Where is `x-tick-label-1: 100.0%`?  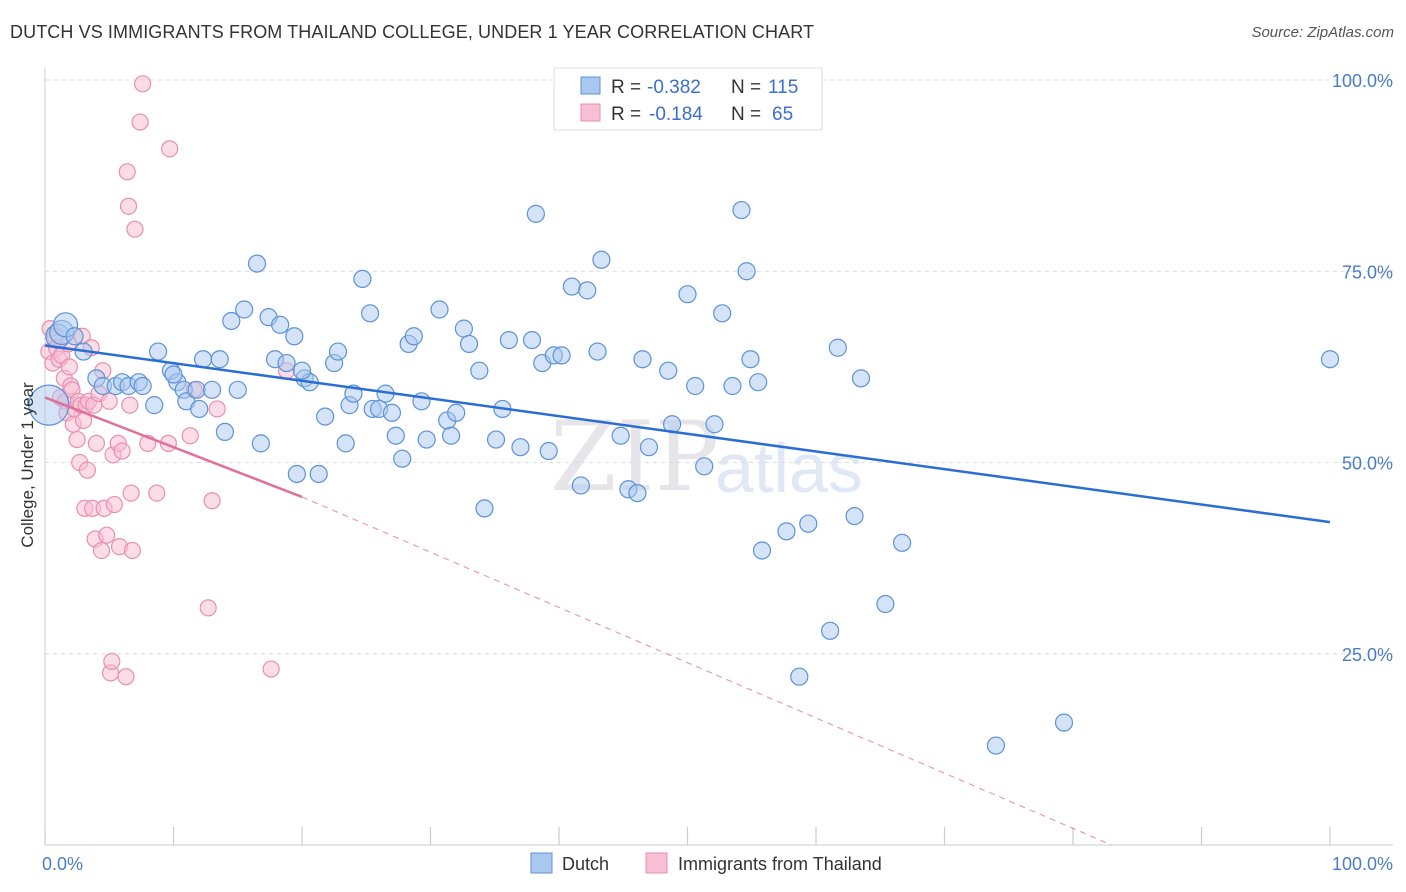 x-tick-label-1: 100.0% is located at coordinates (1362, 864).